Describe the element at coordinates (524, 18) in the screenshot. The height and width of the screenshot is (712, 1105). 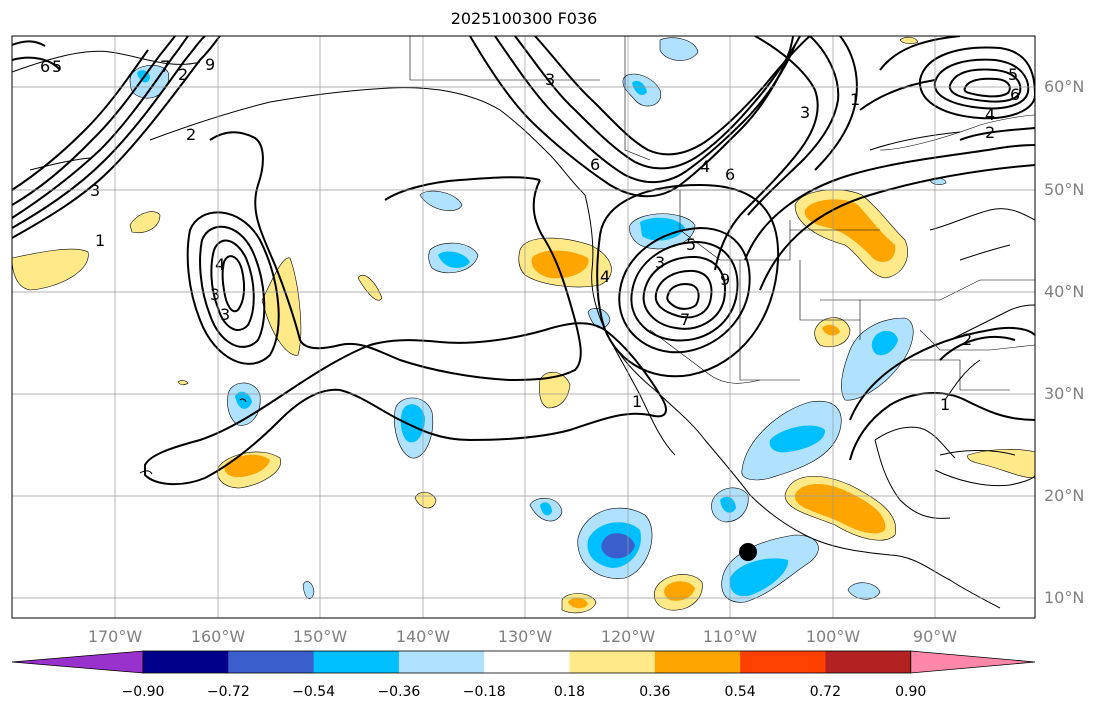
I see `map-title: 2025100300 F036` at that location.